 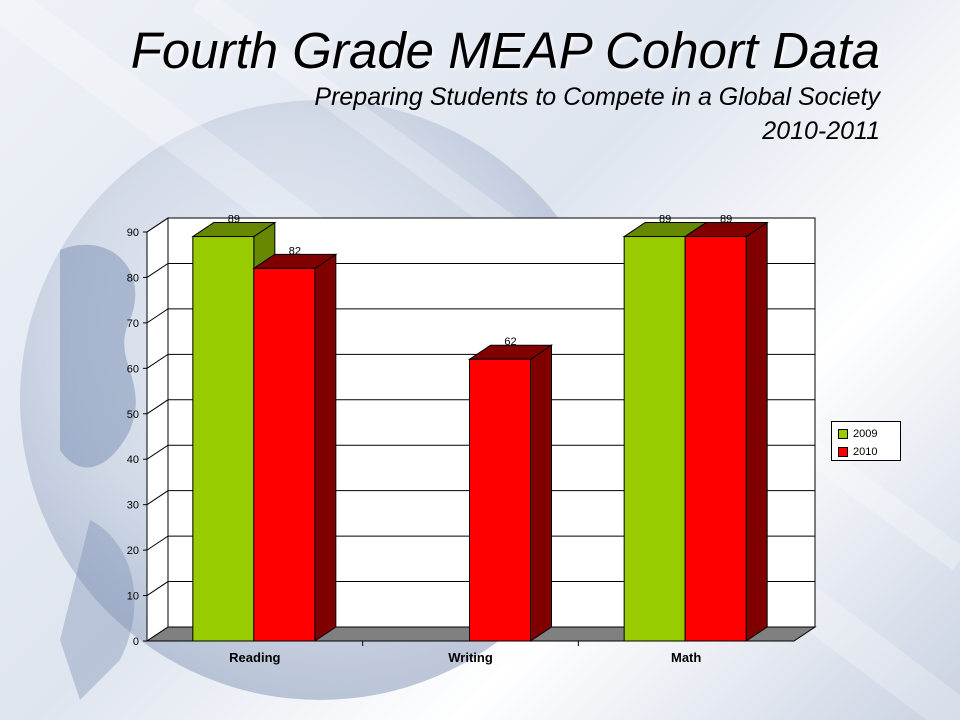 I want to click on data-label-2009-reading: 89, so click(x=234, y=220).